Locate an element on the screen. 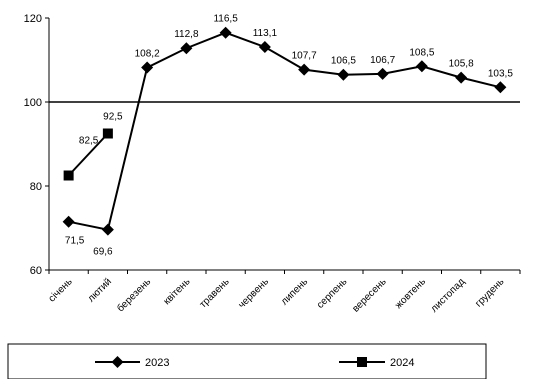  x-tick-label: жовтень is located at coordinates (410, 293).